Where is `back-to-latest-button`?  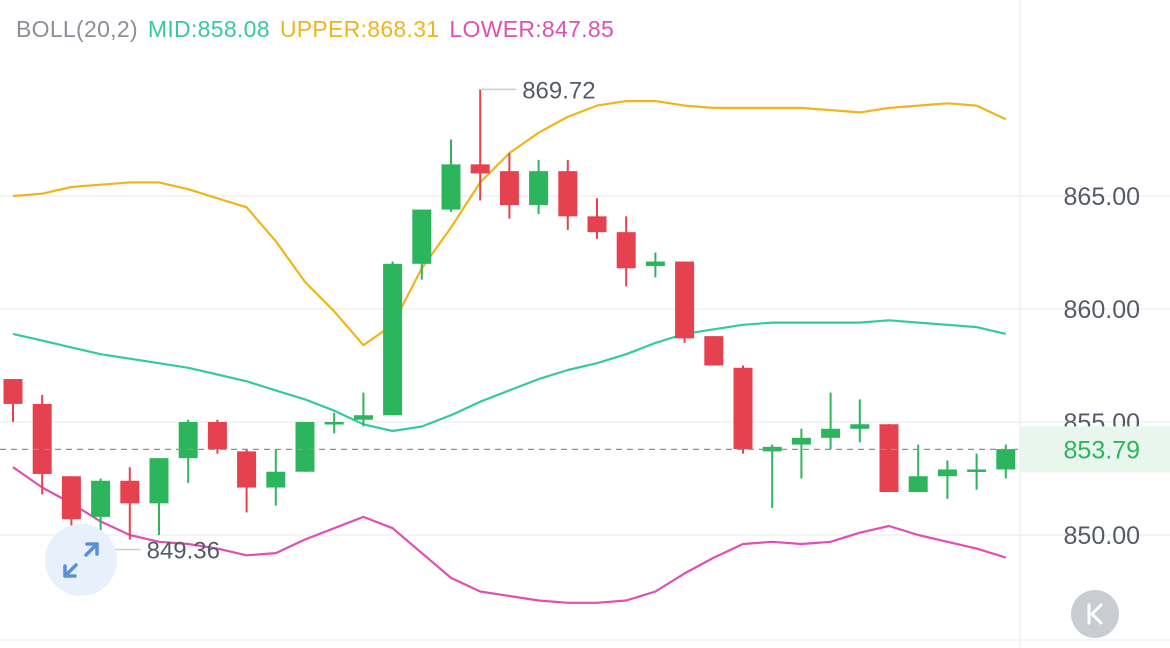 back-to-latest-button is located at coordinates (1095, 614).